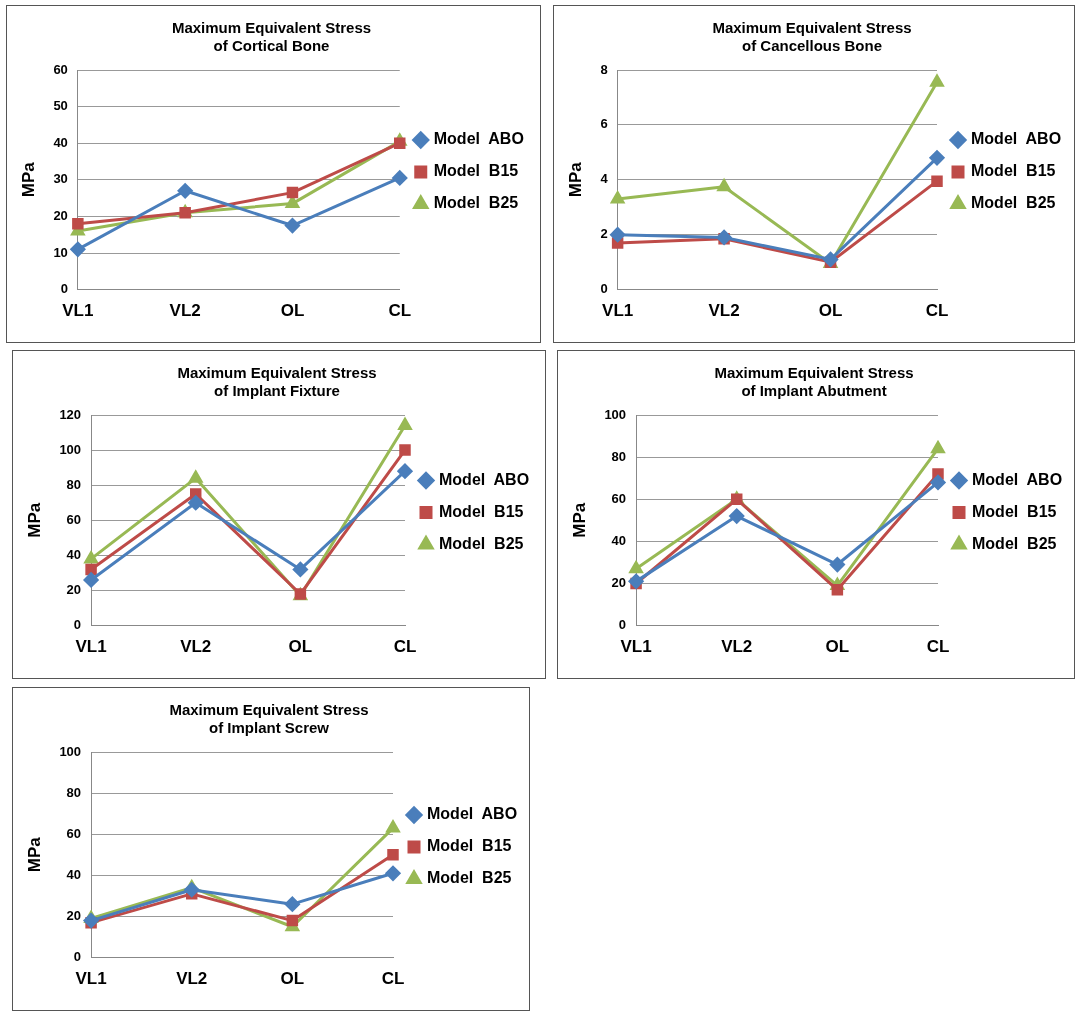  What do you see at coordinates (70, 414) in the screenshot?
I see `y-tick-label: 120` at bounding box center [70, 414].